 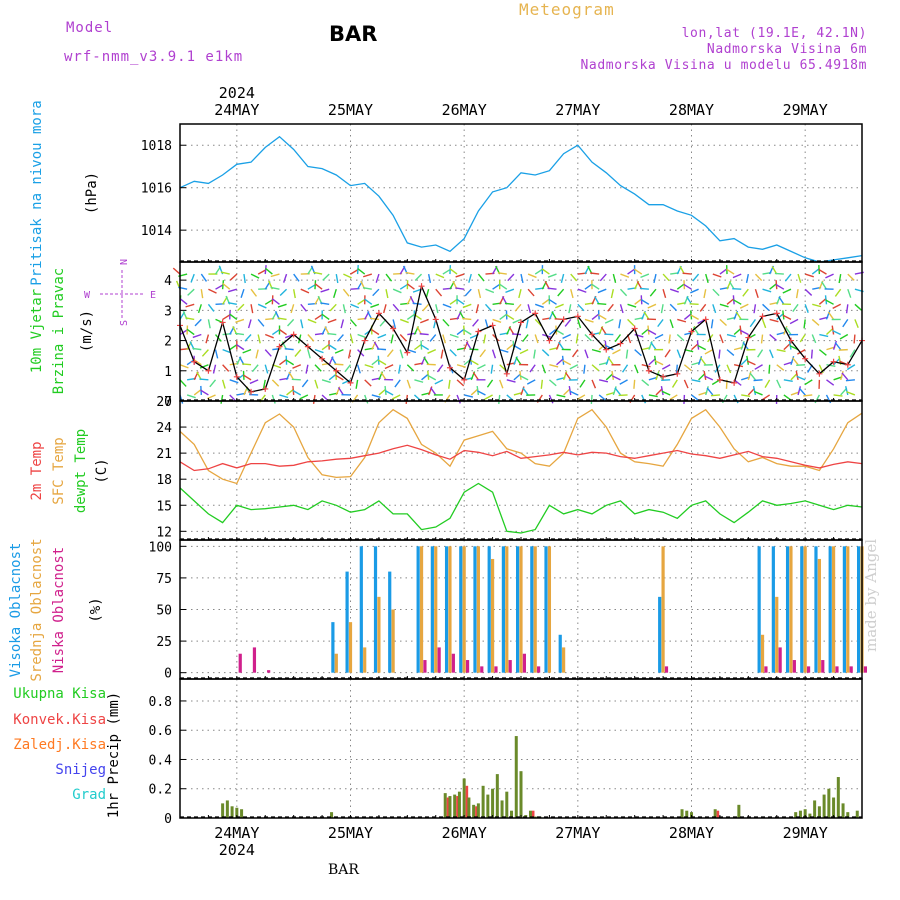 I want to click on precip-legend-1: Konvek.Kisa, so click(x=59, y=720).